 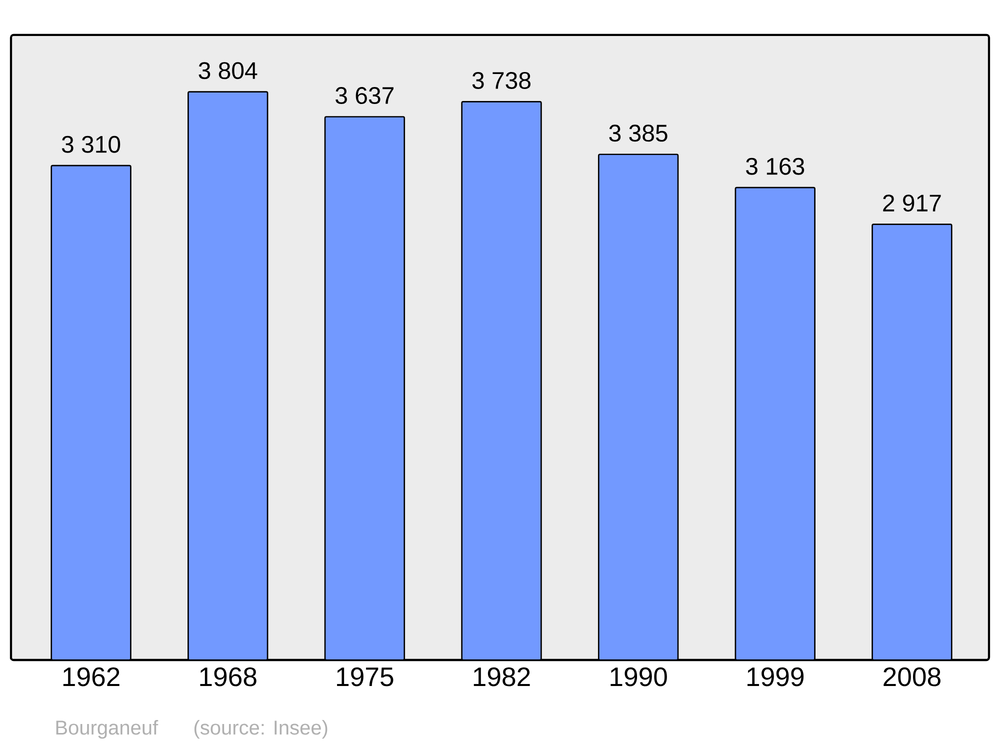 I want to click on data-label: 3 738, so click(x=501, y=80).